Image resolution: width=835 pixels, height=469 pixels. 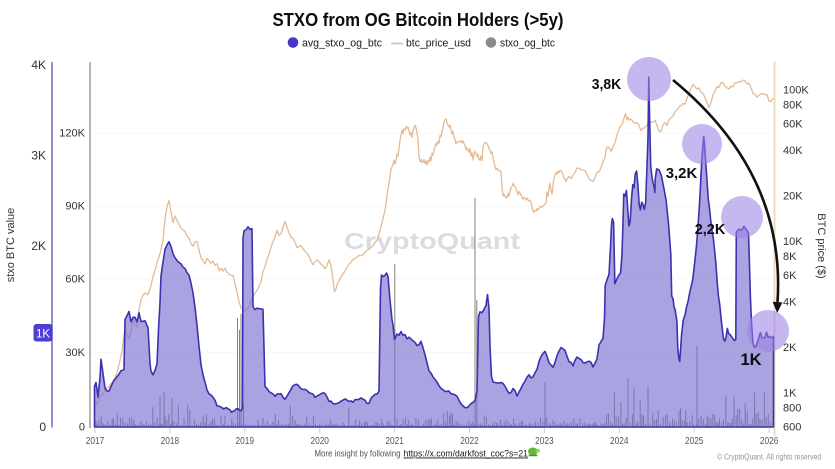 I want to click on svg-text: 90K, so click(x=75, y=207).